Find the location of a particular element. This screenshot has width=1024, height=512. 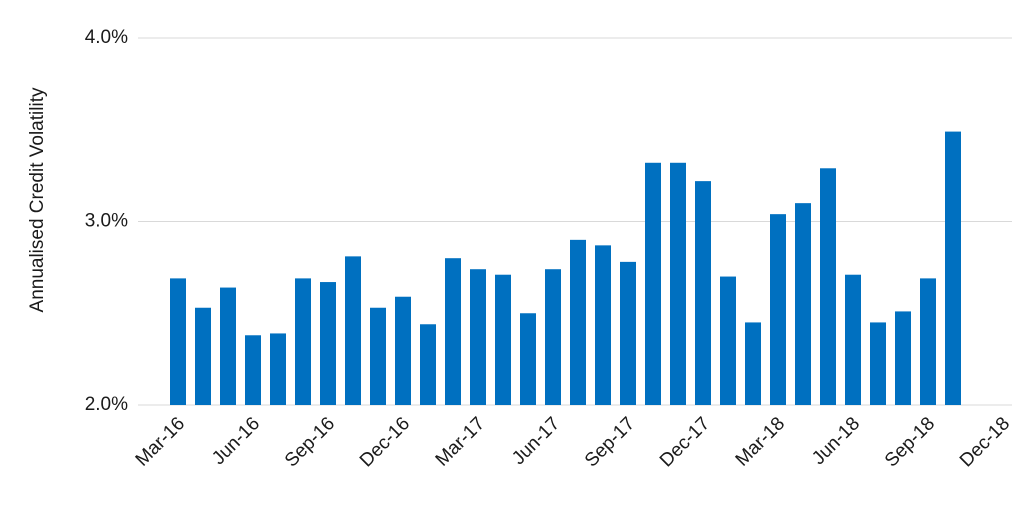

x-tick-label: Sep-17 is located at coordinates (610, 442).